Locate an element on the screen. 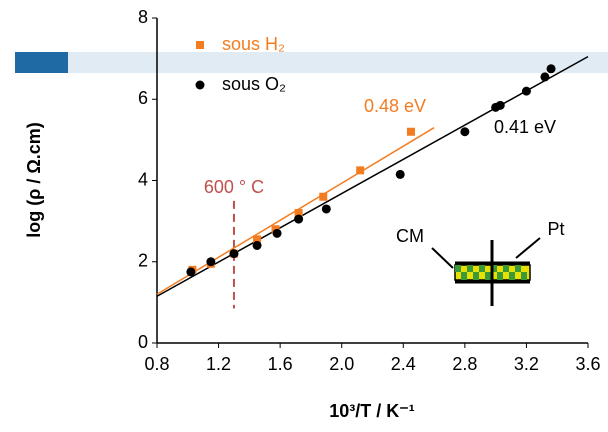 This screenshot has width=608, height=432. header-block is located at coordinates (41, 62).